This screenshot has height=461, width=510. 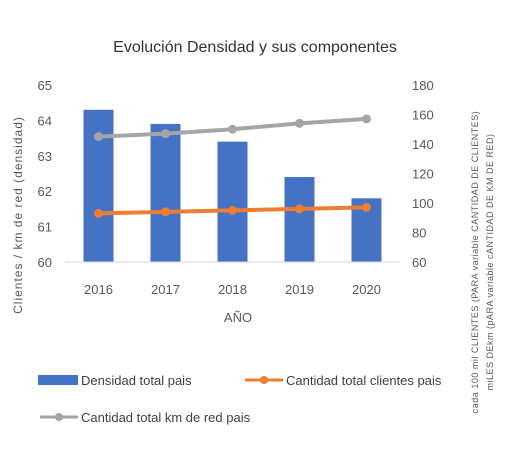 I want to click on legend-item-clientes: Cantidad total clientes pais, so click(x=343, y=380).